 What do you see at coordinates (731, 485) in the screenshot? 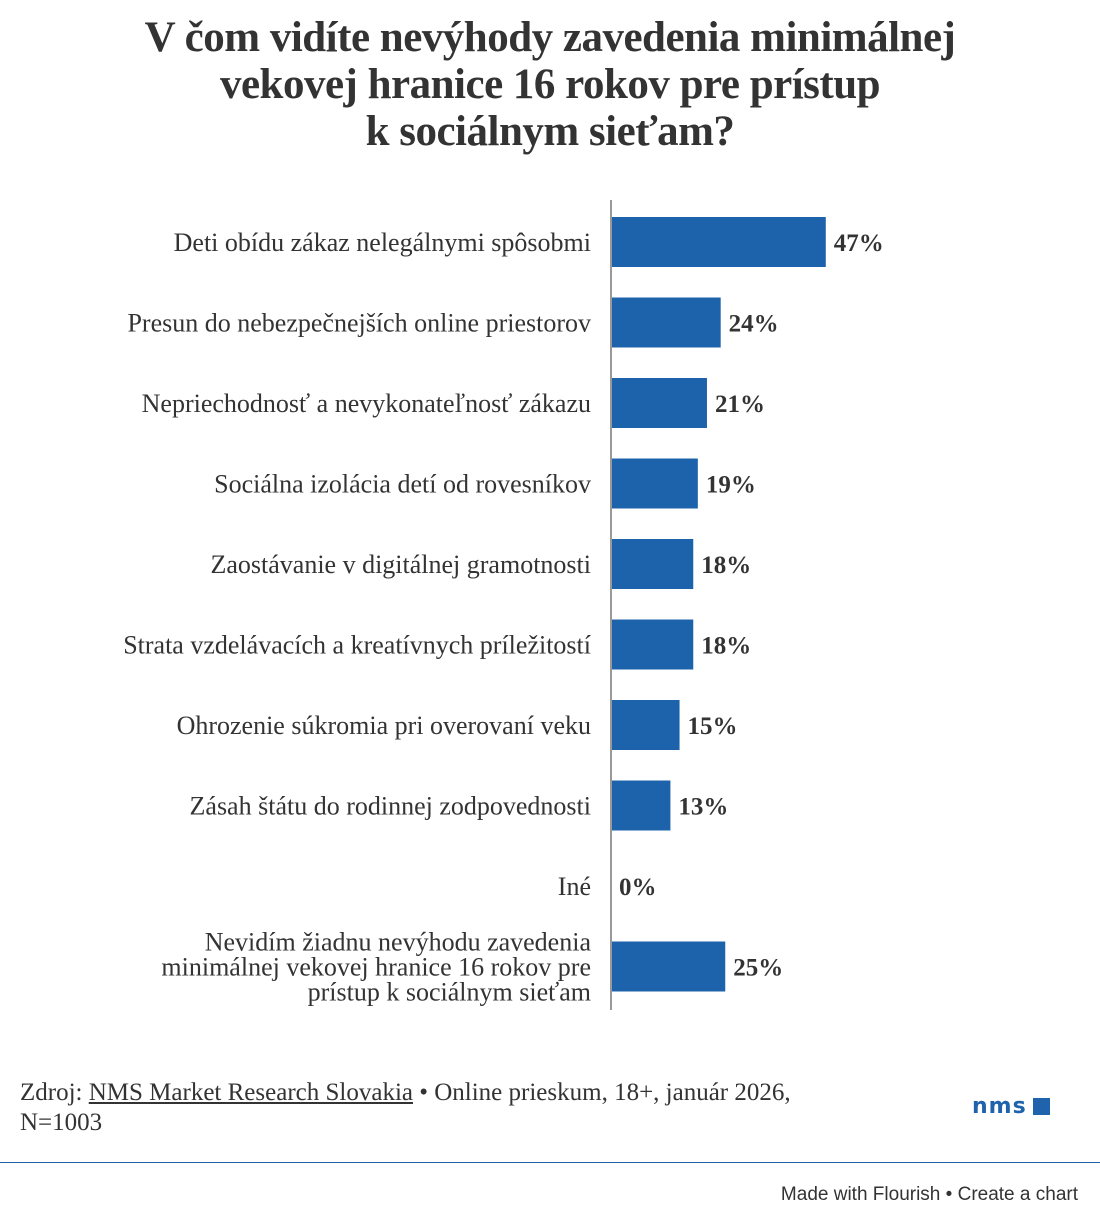
I see `value-label: 19%` at bounding box center [731, 485].